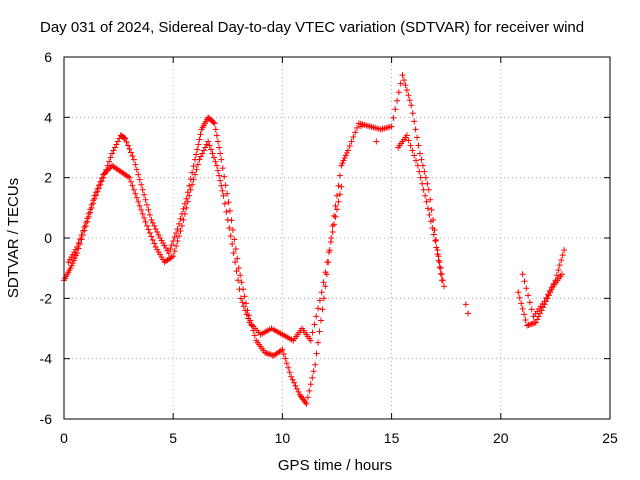 This screenshot has width=640, height=480. What do you see at coordinates (48, 57) in the screenshot?
I see `y-tick-label: 6` at bounding box center [48, 57].